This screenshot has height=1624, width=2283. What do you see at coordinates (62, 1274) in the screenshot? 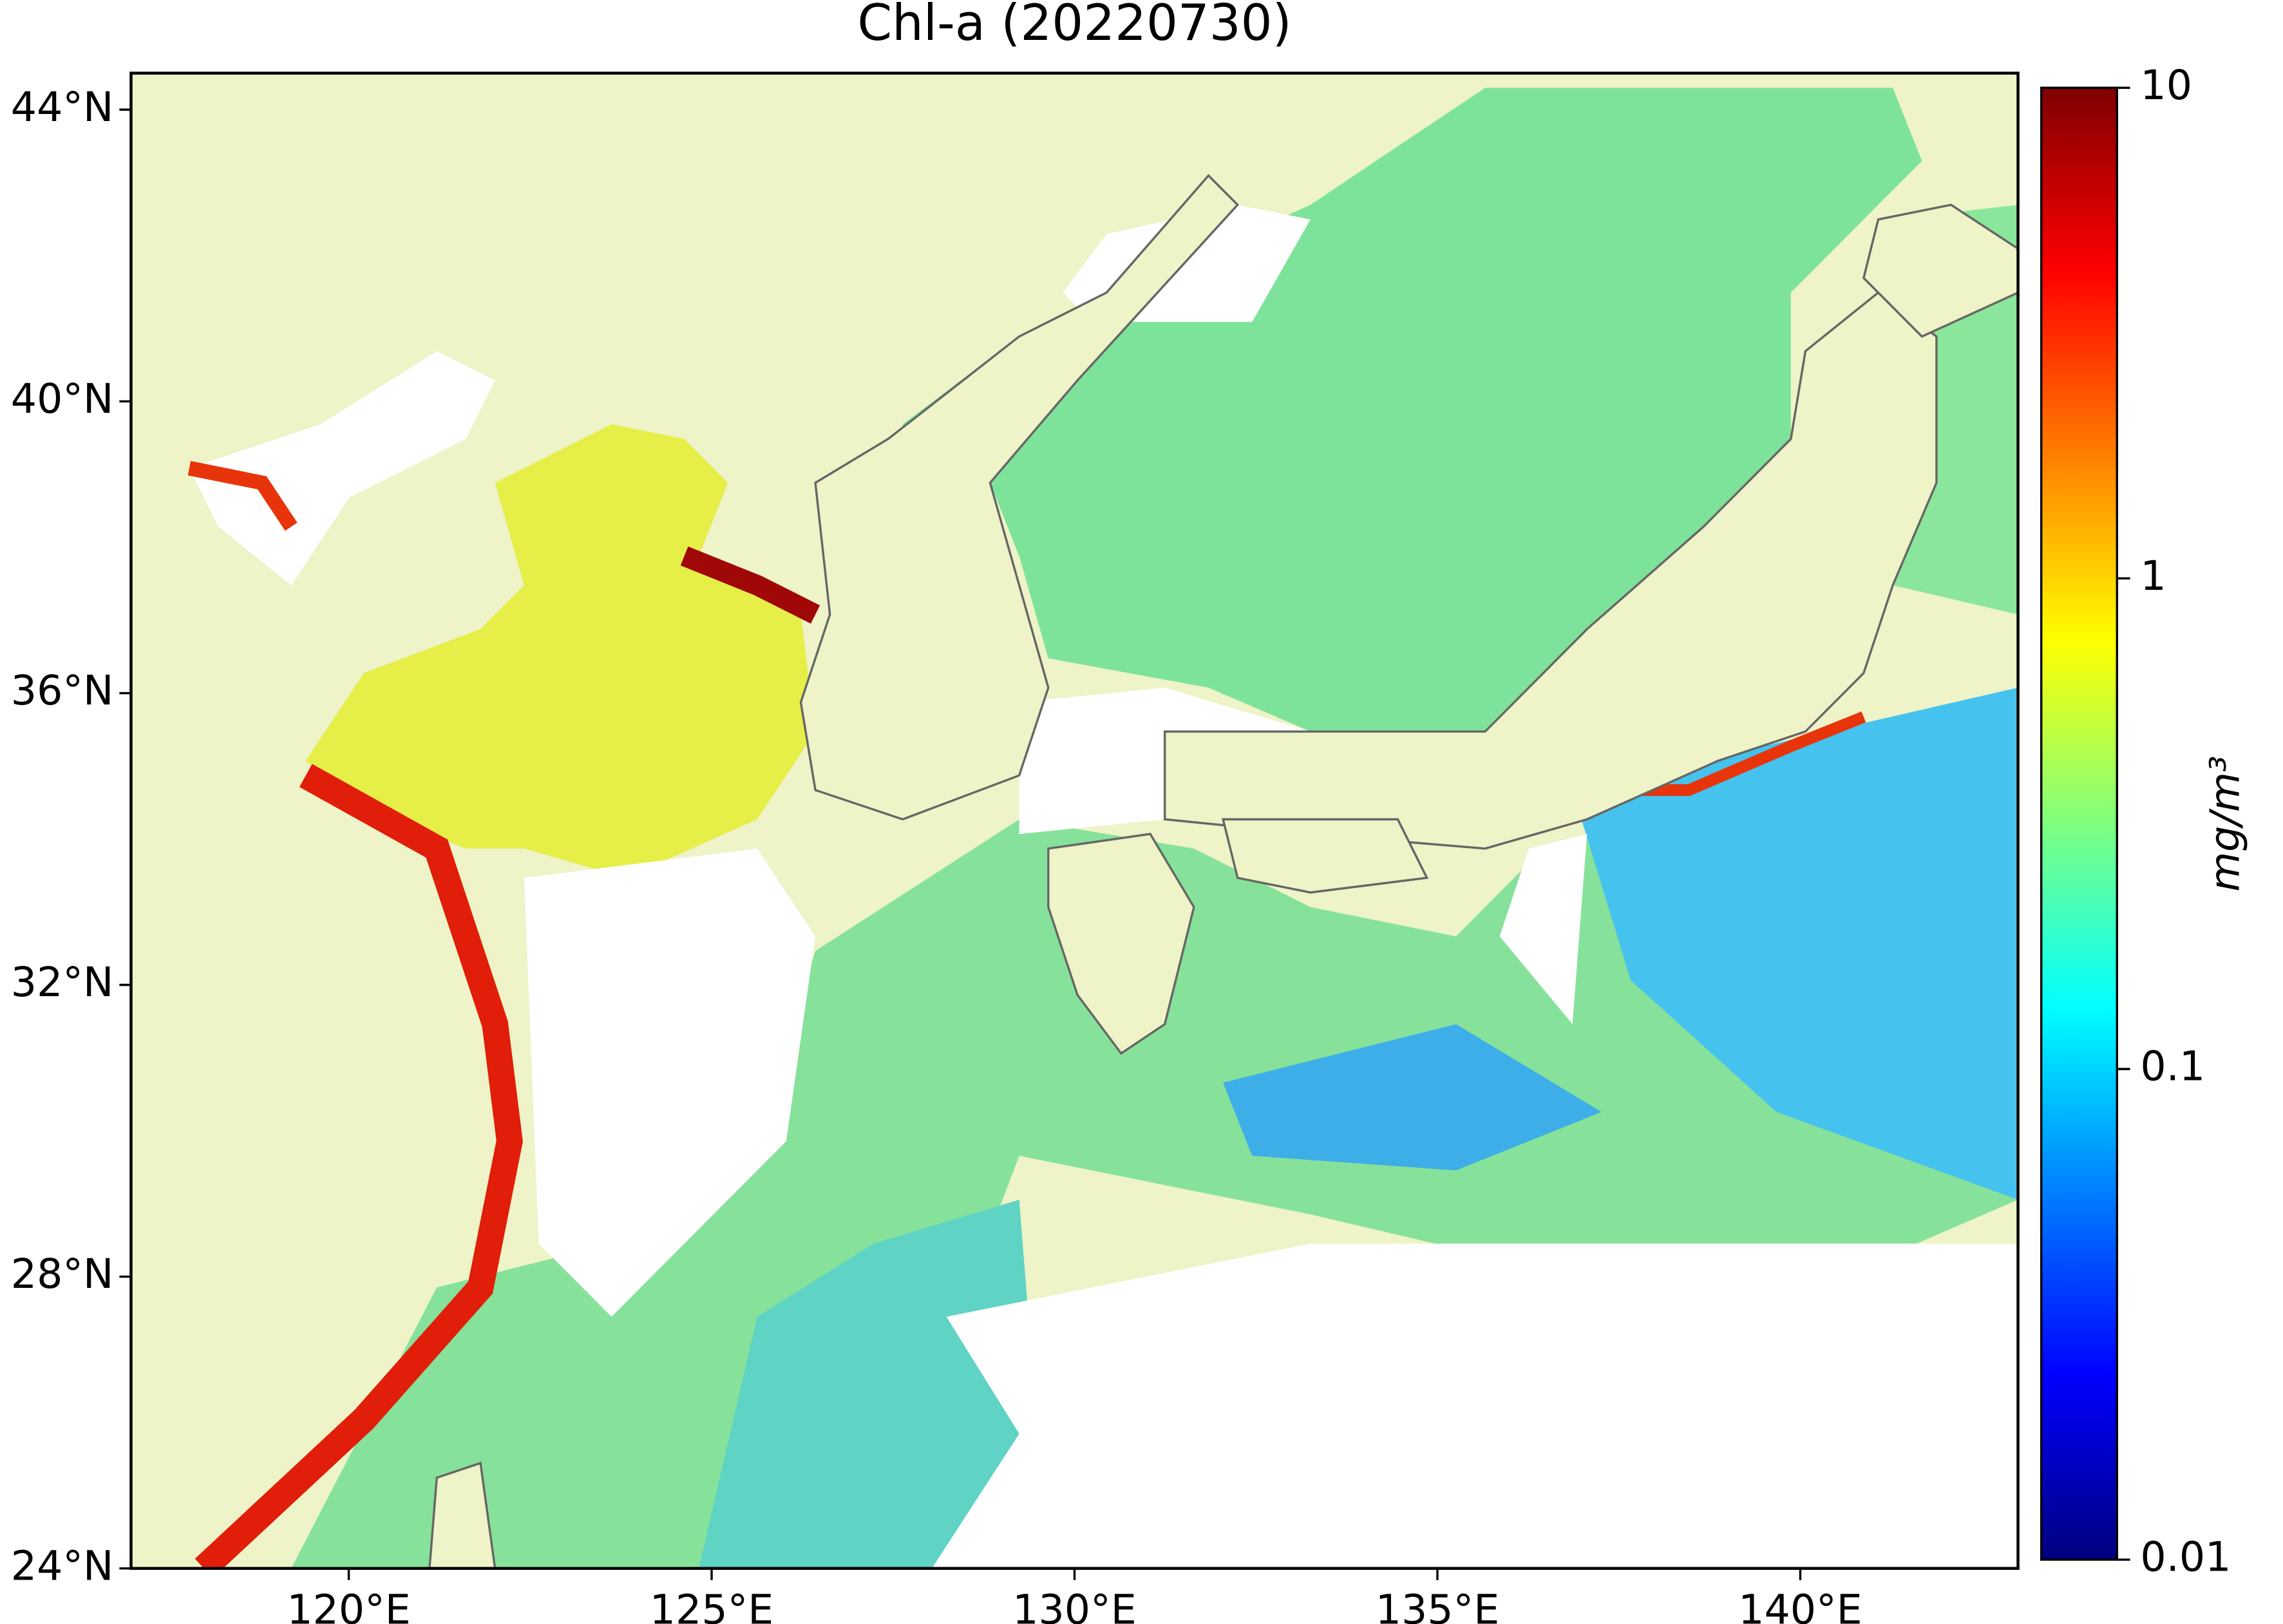
I see `y-tick-label: 28°N` at bounding box center [62, 1274].